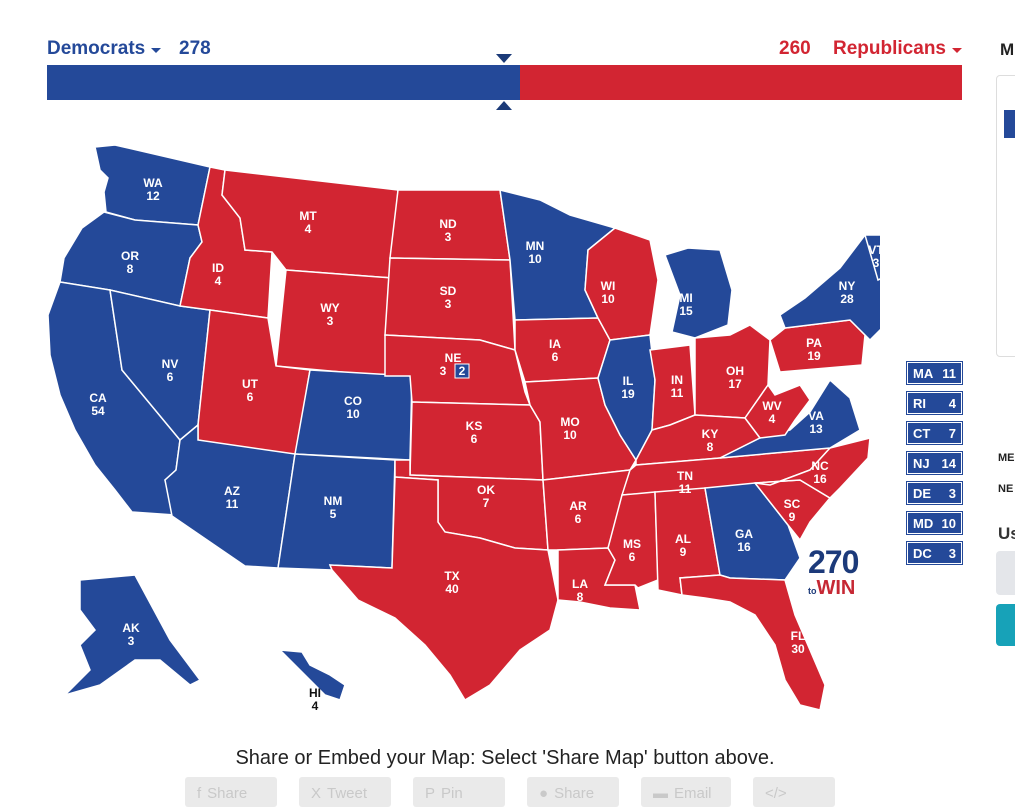  What do you see at coordinates (608, 286) in the screenshot?
I see `state-label-wi: WI` at bounding box center [608, 286].